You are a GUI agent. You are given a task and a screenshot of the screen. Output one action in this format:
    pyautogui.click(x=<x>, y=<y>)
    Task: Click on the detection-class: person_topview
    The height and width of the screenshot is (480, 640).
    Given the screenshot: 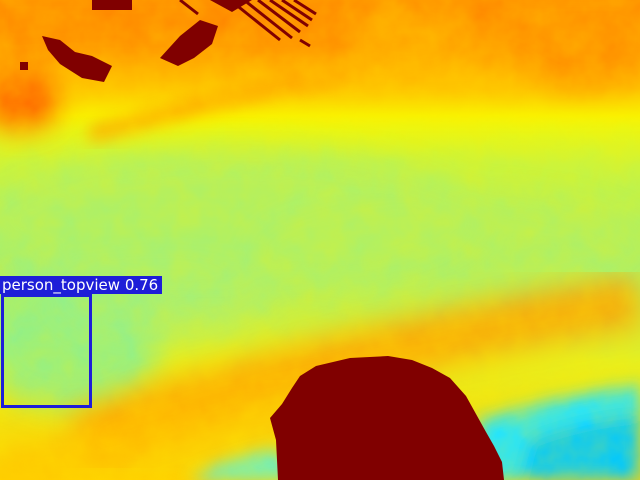 What is the action you would take?
    pyautogui.click(x=61, y=285)
    